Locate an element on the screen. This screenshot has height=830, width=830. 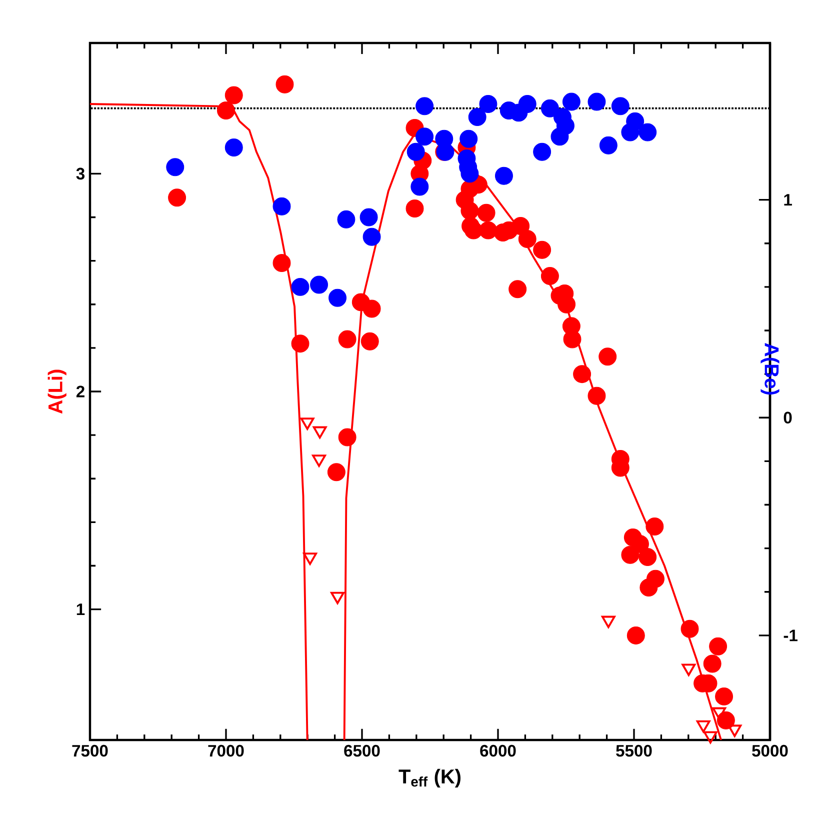
y-axis-title: A(Li) is located at coordinates (57, 392).